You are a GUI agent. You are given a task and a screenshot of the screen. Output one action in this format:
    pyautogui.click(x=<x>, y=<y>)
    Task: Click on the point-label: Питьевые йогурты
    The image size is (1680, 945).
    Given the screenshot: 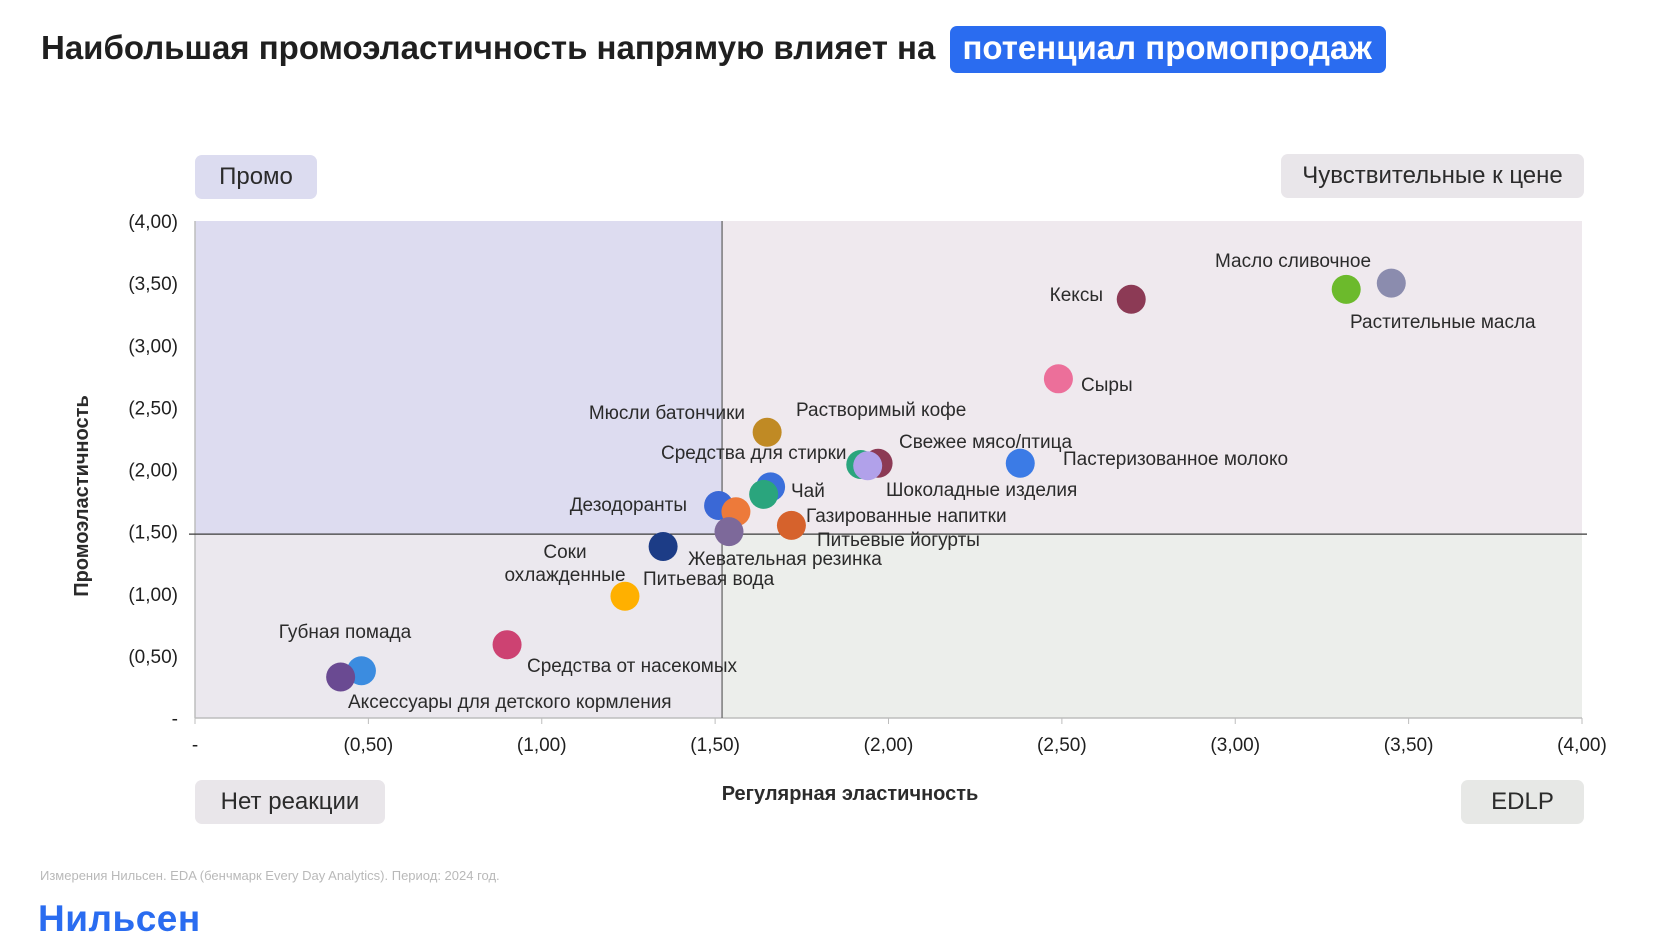 What is the action you would take?
    pyautogui.click(x=898, y=540)
    